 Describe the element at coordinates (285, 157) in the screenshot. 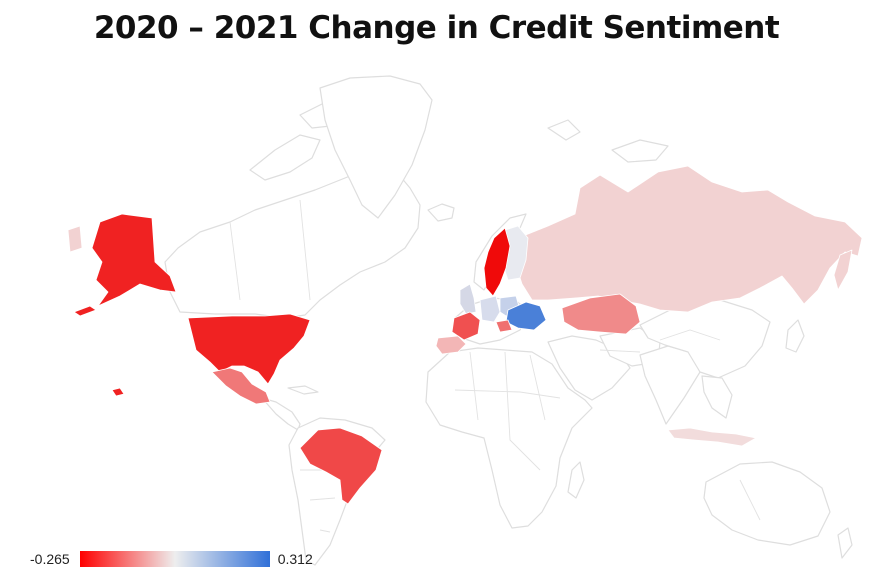

I see `land-arctic-islands` at that location.